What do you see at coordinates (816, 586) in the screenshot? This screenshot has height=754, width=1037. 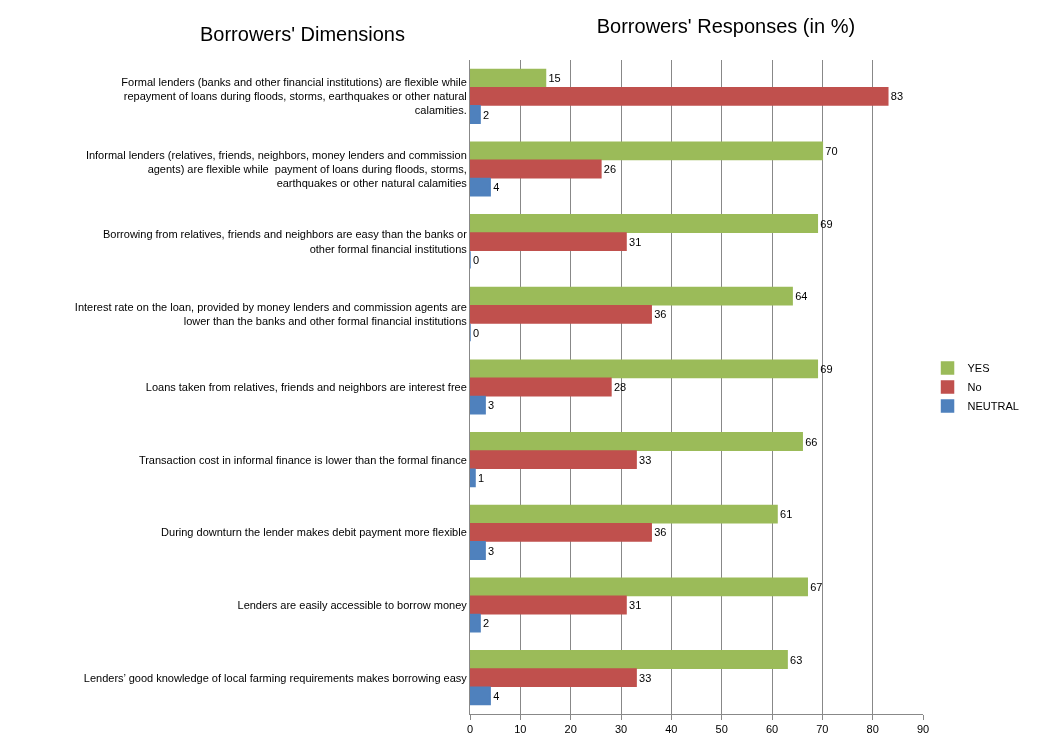 I see `data-label: 67` at bounding box center [816, 586].